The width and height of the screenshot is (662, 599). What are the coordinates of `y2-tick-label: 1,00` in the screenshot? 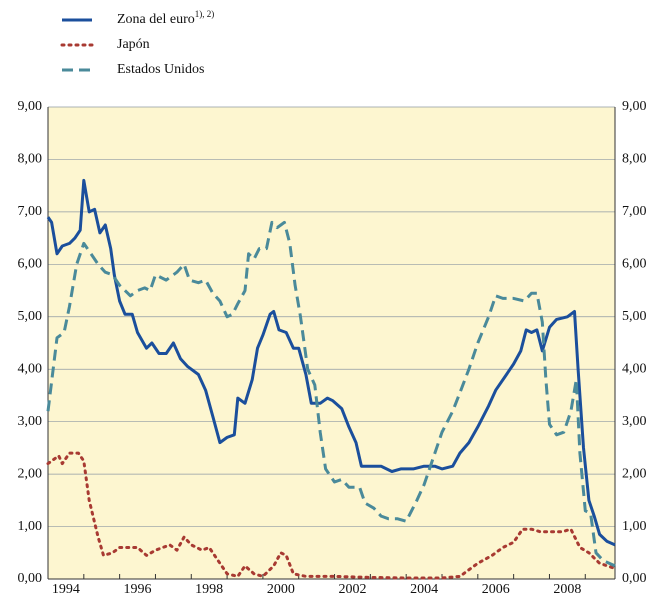 It's located at (634, 526).